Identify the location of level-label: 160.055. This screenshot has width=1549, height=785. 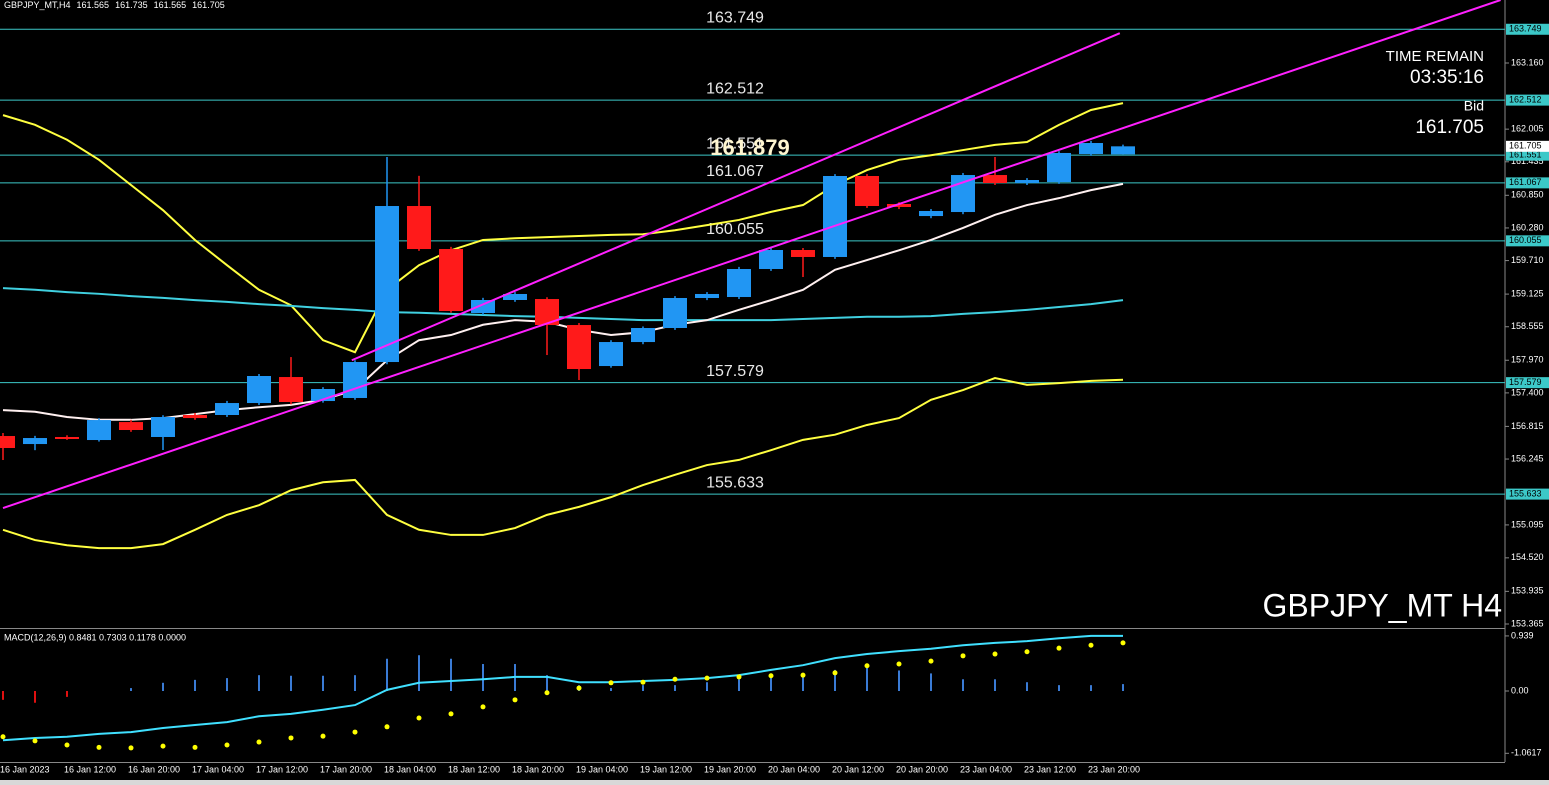
(735, 229).